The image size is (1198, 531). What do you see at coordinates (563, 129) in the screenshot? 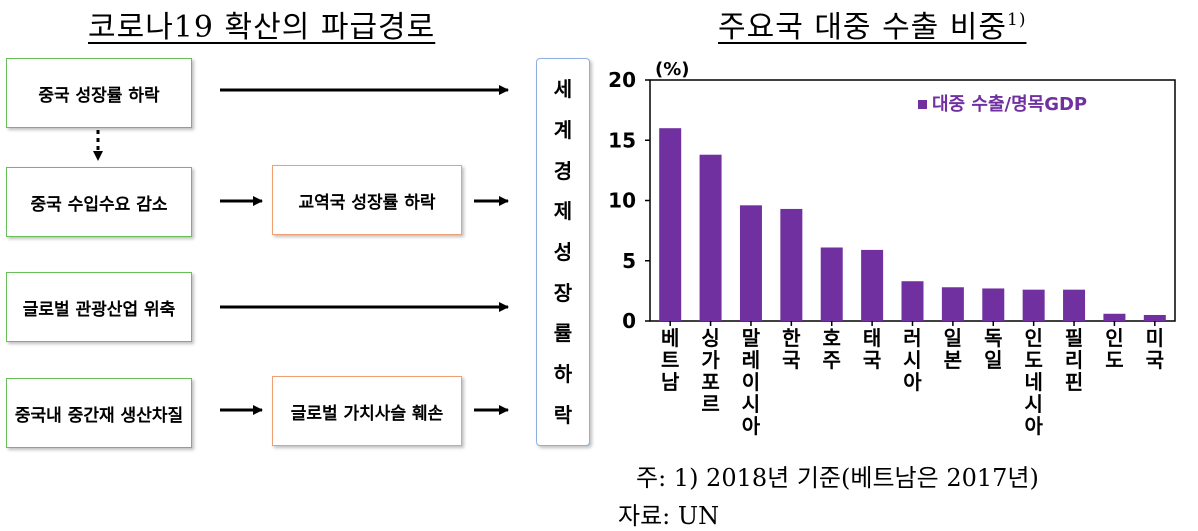
I see `world-box-char: 계` at bounding box center [563, 129].